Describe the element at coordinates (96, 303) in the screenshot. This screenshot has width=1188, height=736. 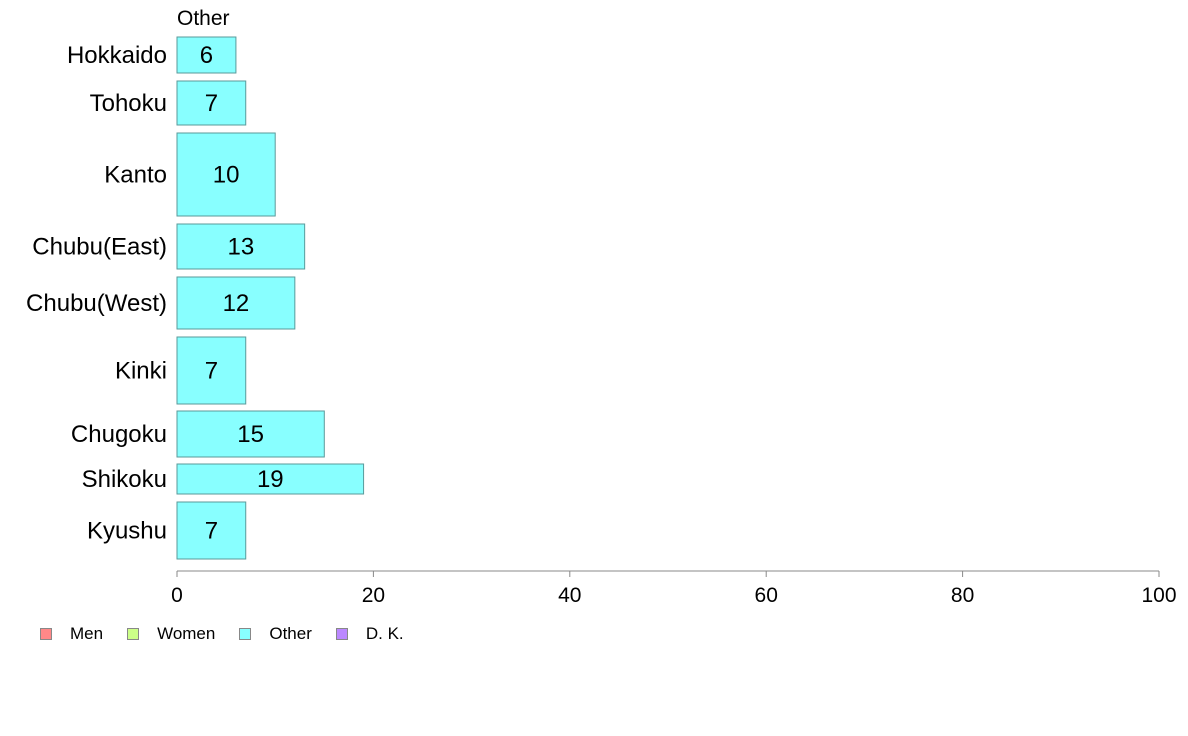
I see `category-label: Chubu(West)` at that location.